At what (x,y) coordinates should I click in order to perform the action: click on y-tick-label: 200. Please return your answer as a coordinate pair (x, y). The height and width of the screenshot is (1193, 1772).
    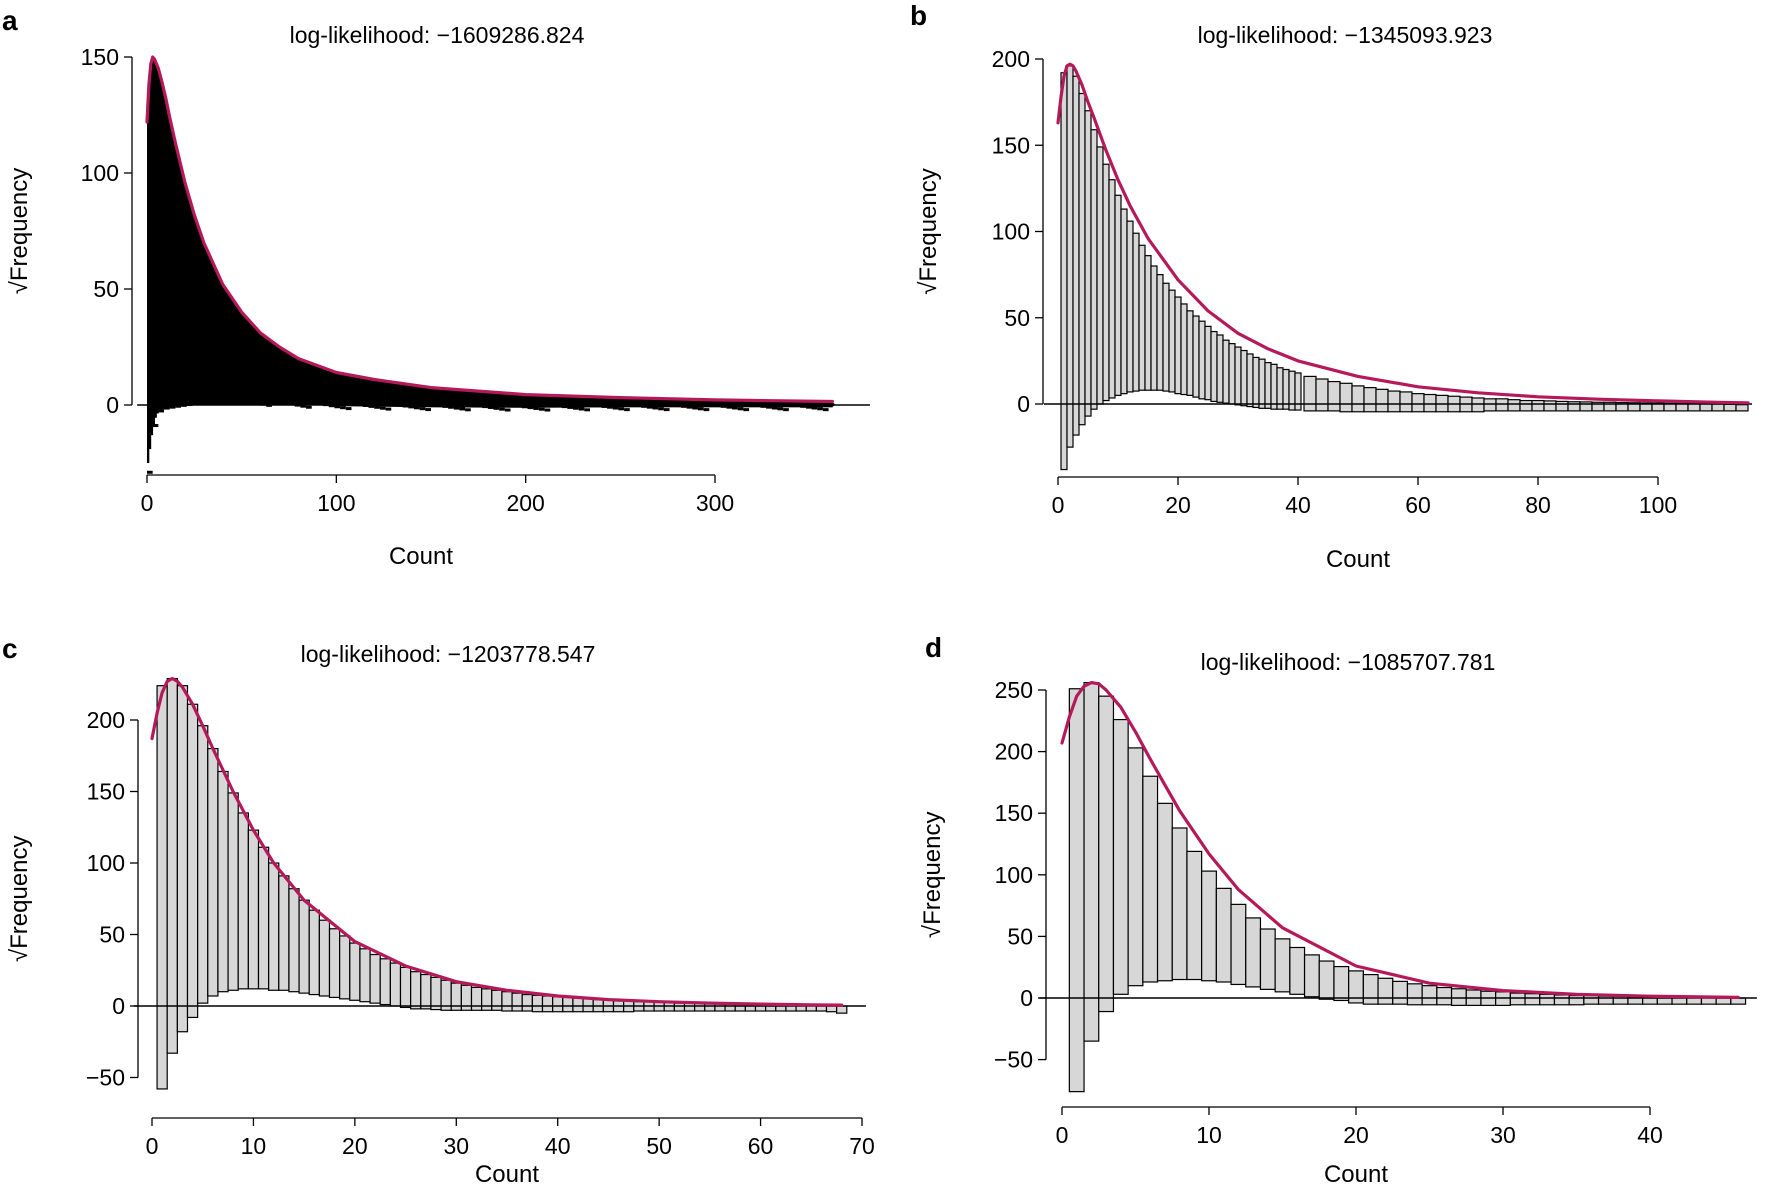
    Looking at the image, I should click on (1014, 752).